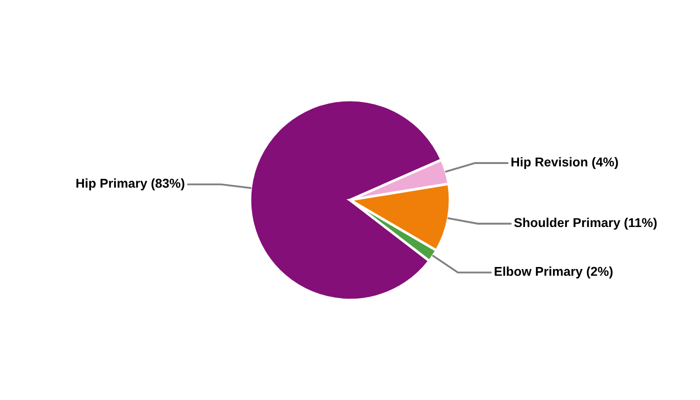 The height and width of the screenshot is (400, 700). Describe the element at coordinates (130, 184) in the screenshot. I see `slice-label: Hip Primary (83%)` at that location.